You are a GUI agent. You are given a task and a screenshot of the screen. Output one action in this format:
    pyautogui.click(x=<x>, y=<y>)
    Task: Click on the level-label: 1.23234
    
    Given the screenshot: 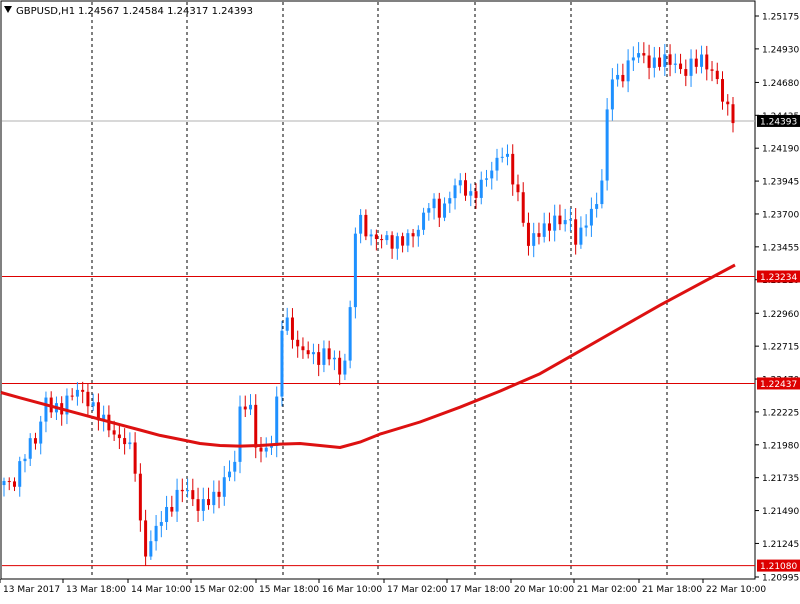 What is the action you would take?
    pyautogui.click(x=778, y=278)
    